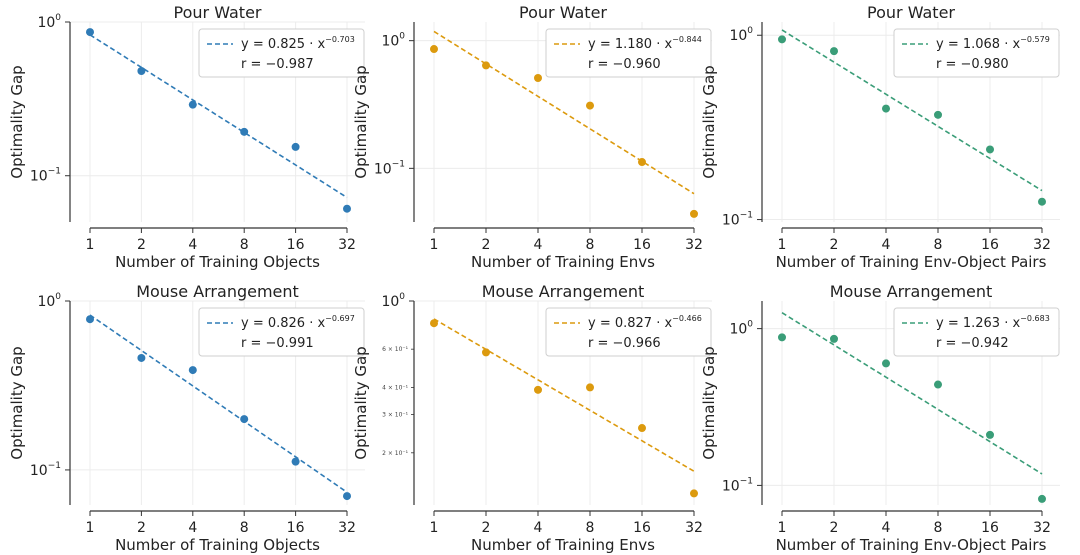 The width and height of the screenshot is (1080, 555). I want to click on legend-correlation: r = −0.980, so click(972, 64).